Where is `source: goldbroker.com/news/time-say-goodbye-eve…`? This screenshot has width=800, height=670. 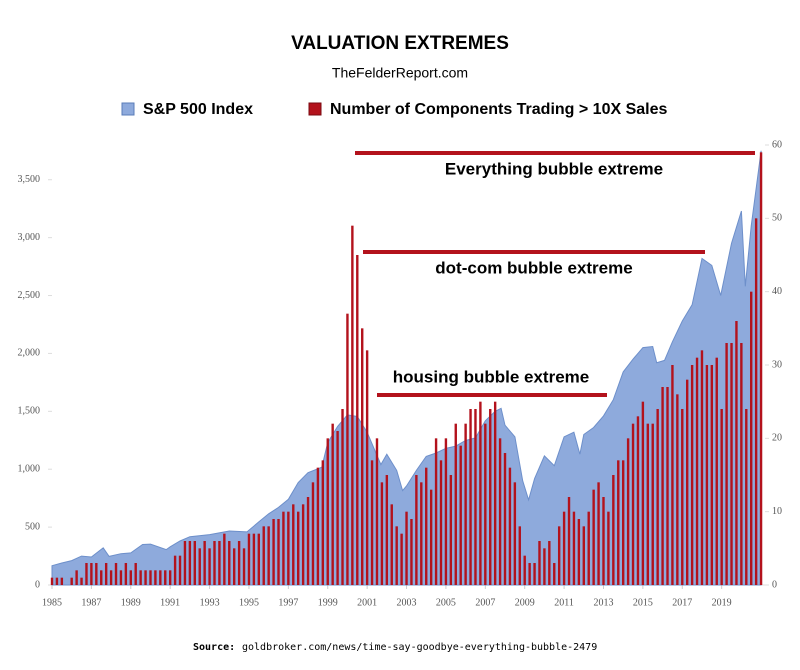 source: goldbroker.com/news/time-say-goodbye-eve… is located at coordinates (419, 647).